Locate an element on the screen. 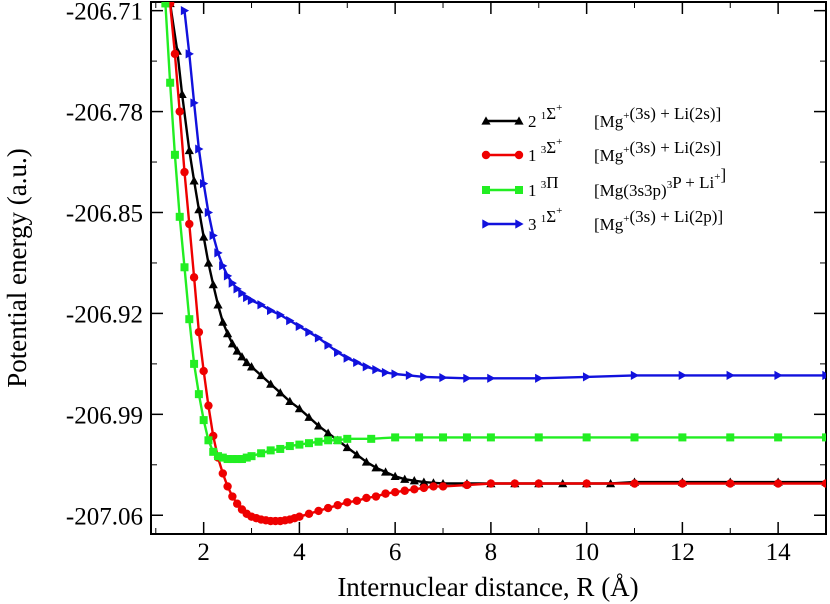  legend-entry-1: 2 1Σ+ [Mg+(3s) + Li(2s)] is located at coordinates (601, 116).